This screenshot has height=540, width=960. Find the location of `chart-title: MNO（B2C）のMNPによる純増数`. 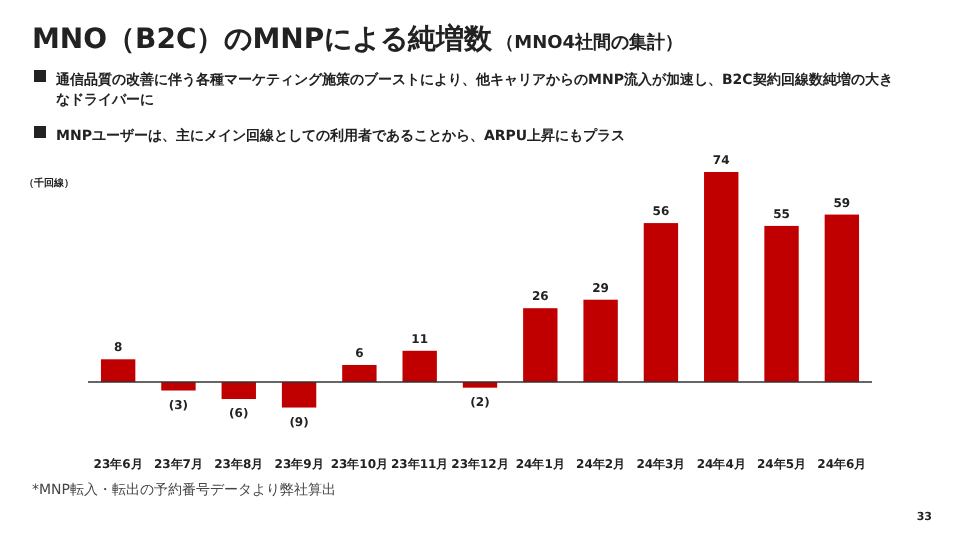

chart-title: MNO（B2C）のMNPによる純増数 is located at coordinates (263, 39).